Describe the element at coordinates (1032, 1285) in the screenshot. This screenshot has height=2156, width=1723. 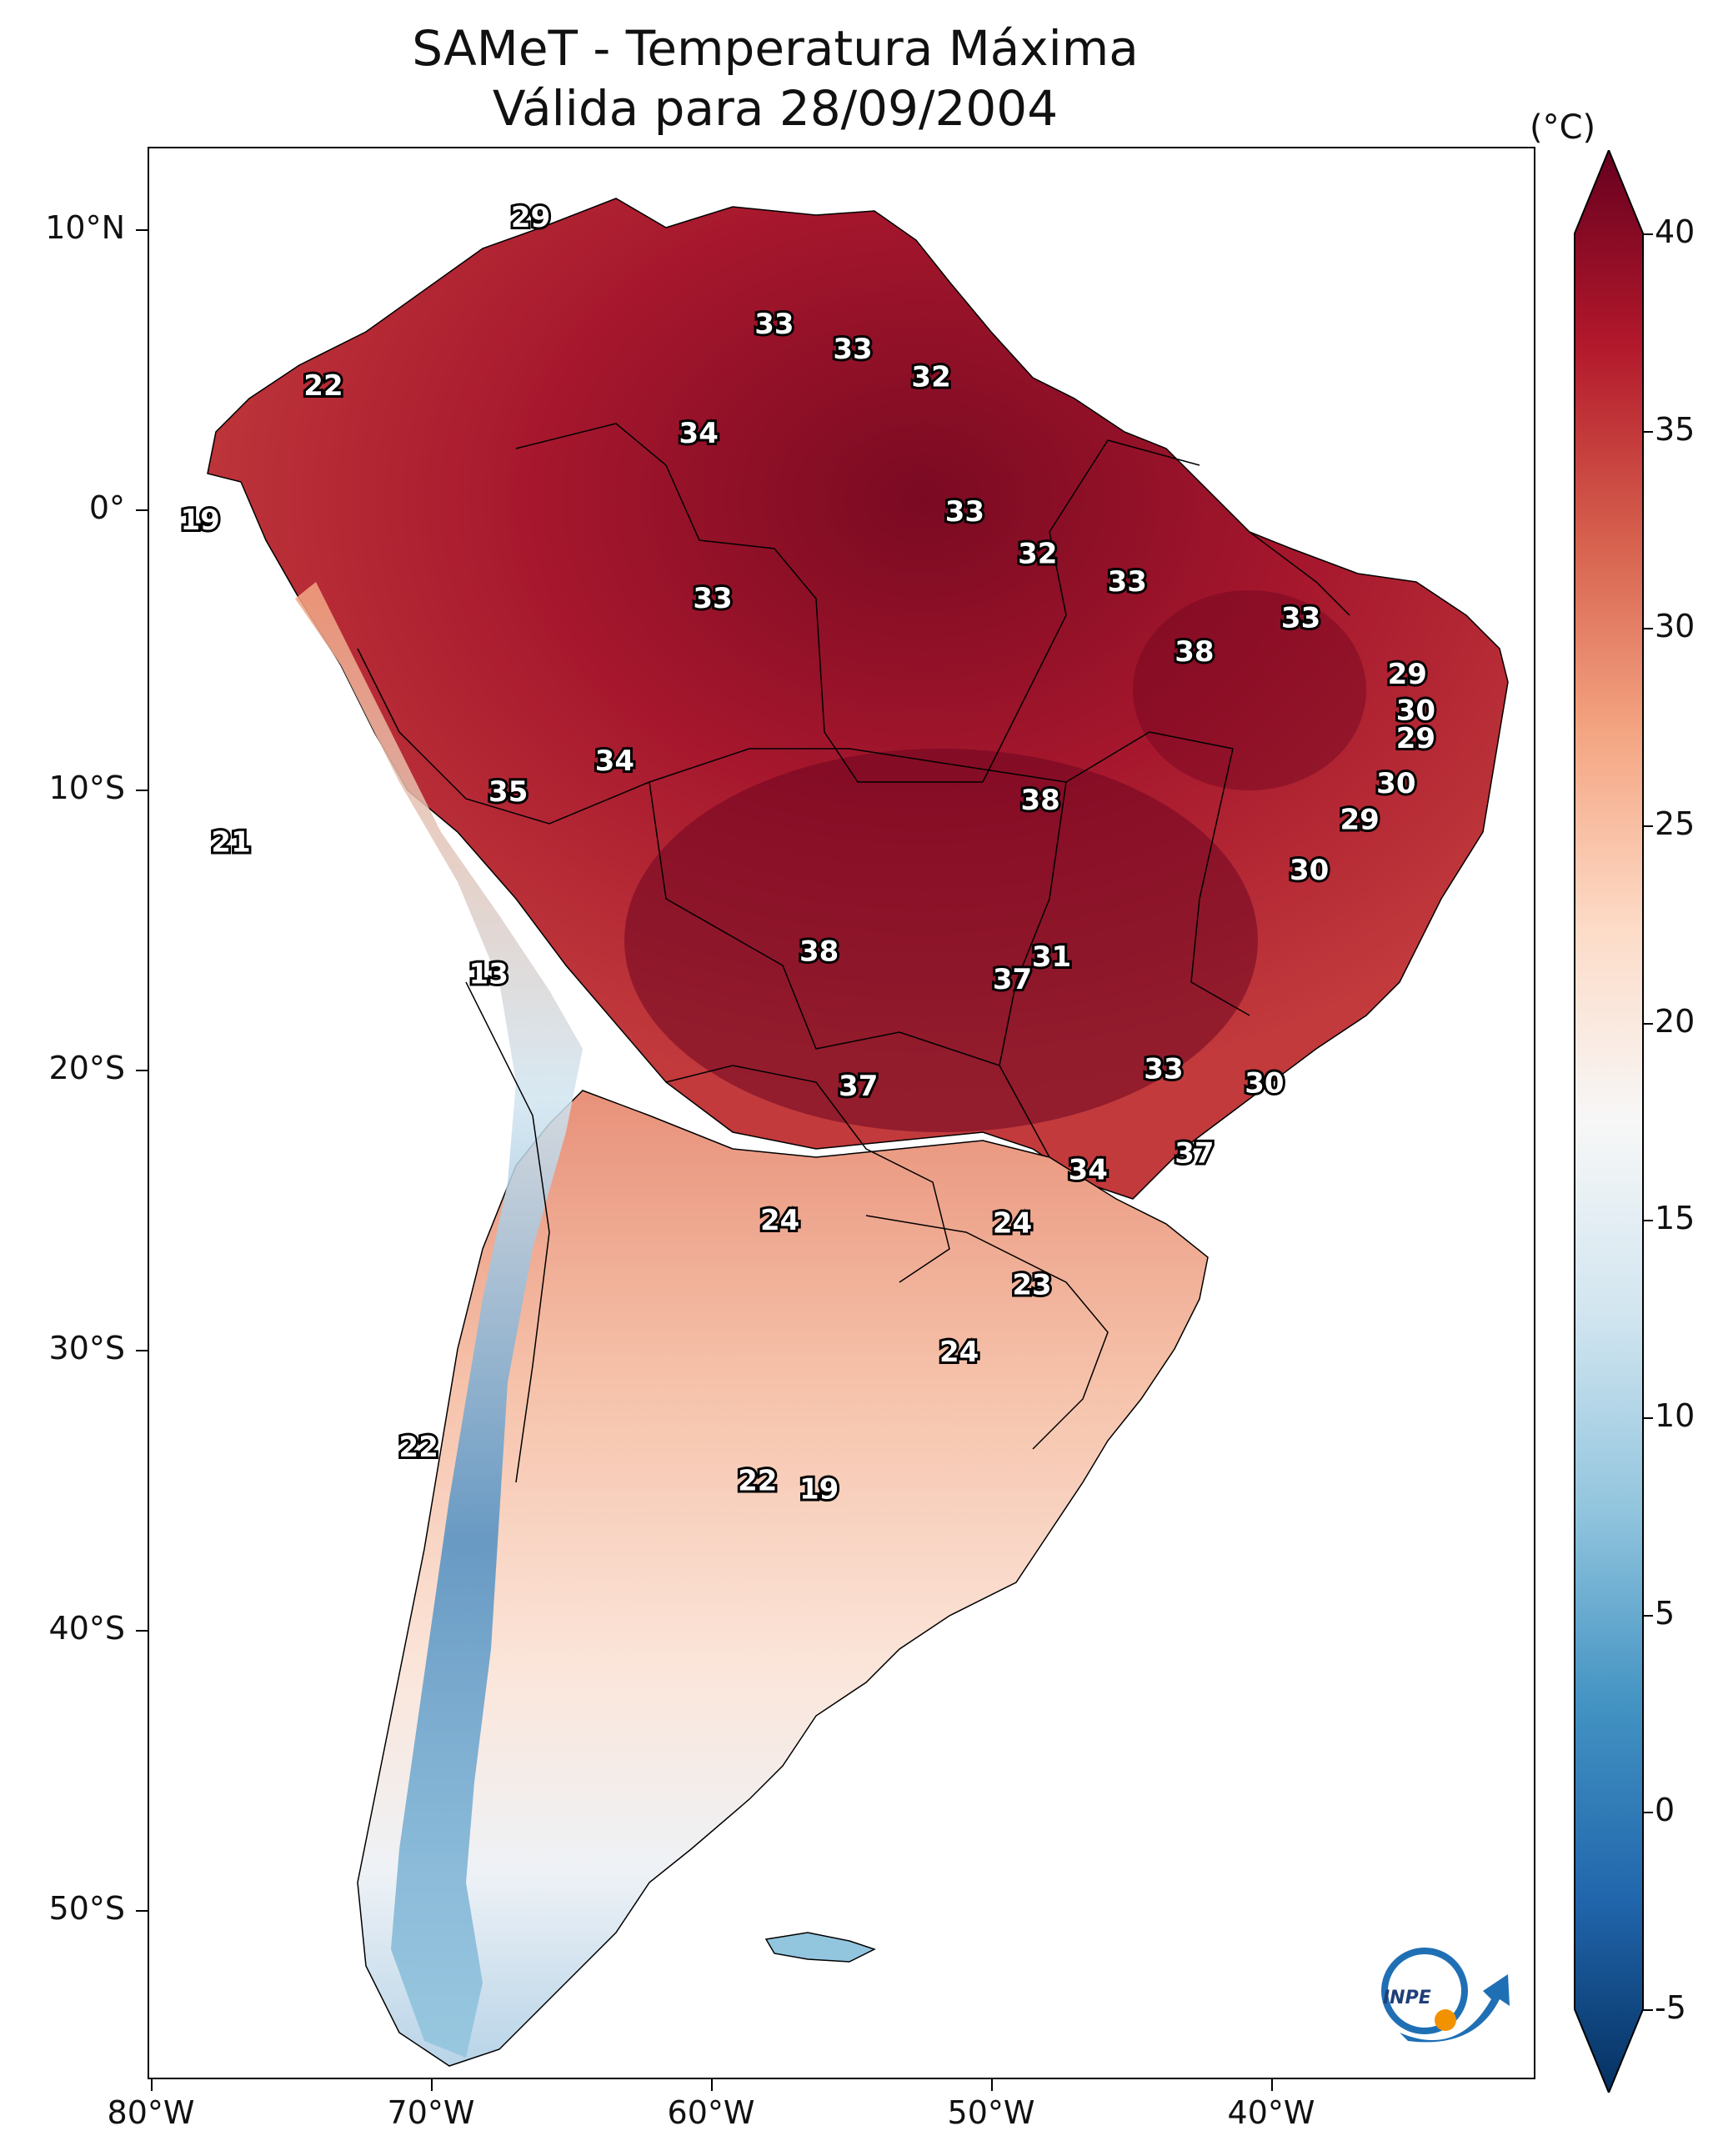
I see `station-label: 23` at that location.